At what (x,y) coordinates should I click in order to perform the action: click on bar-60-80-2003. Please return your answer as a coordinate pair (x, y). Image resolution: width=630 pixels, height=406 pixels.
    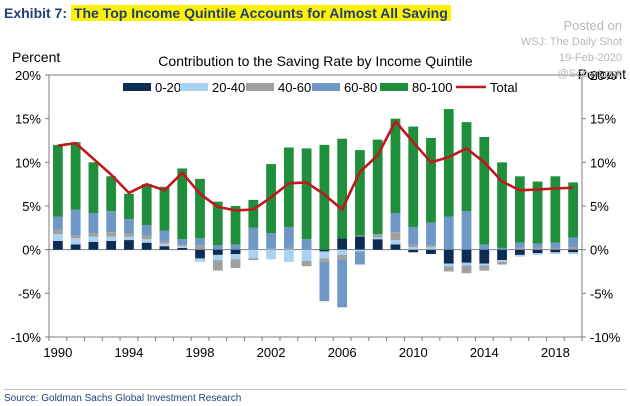
    Looking at the image, I should click on (288, 237).